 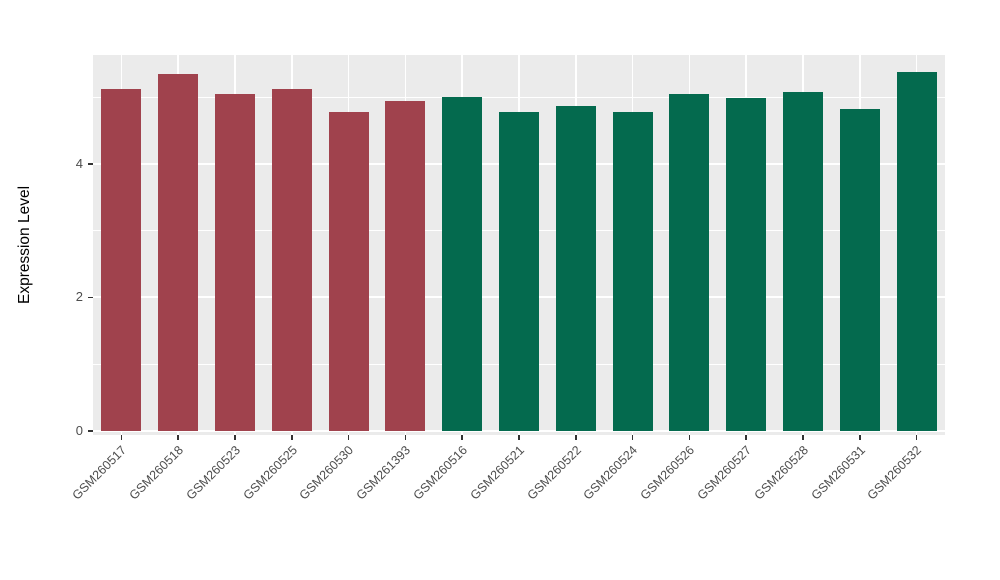 What do you see at coordinates (610, 473) in the screenshot?
I see `x-axis-tick-label: GSM260524` at bounding box center [610, 473].